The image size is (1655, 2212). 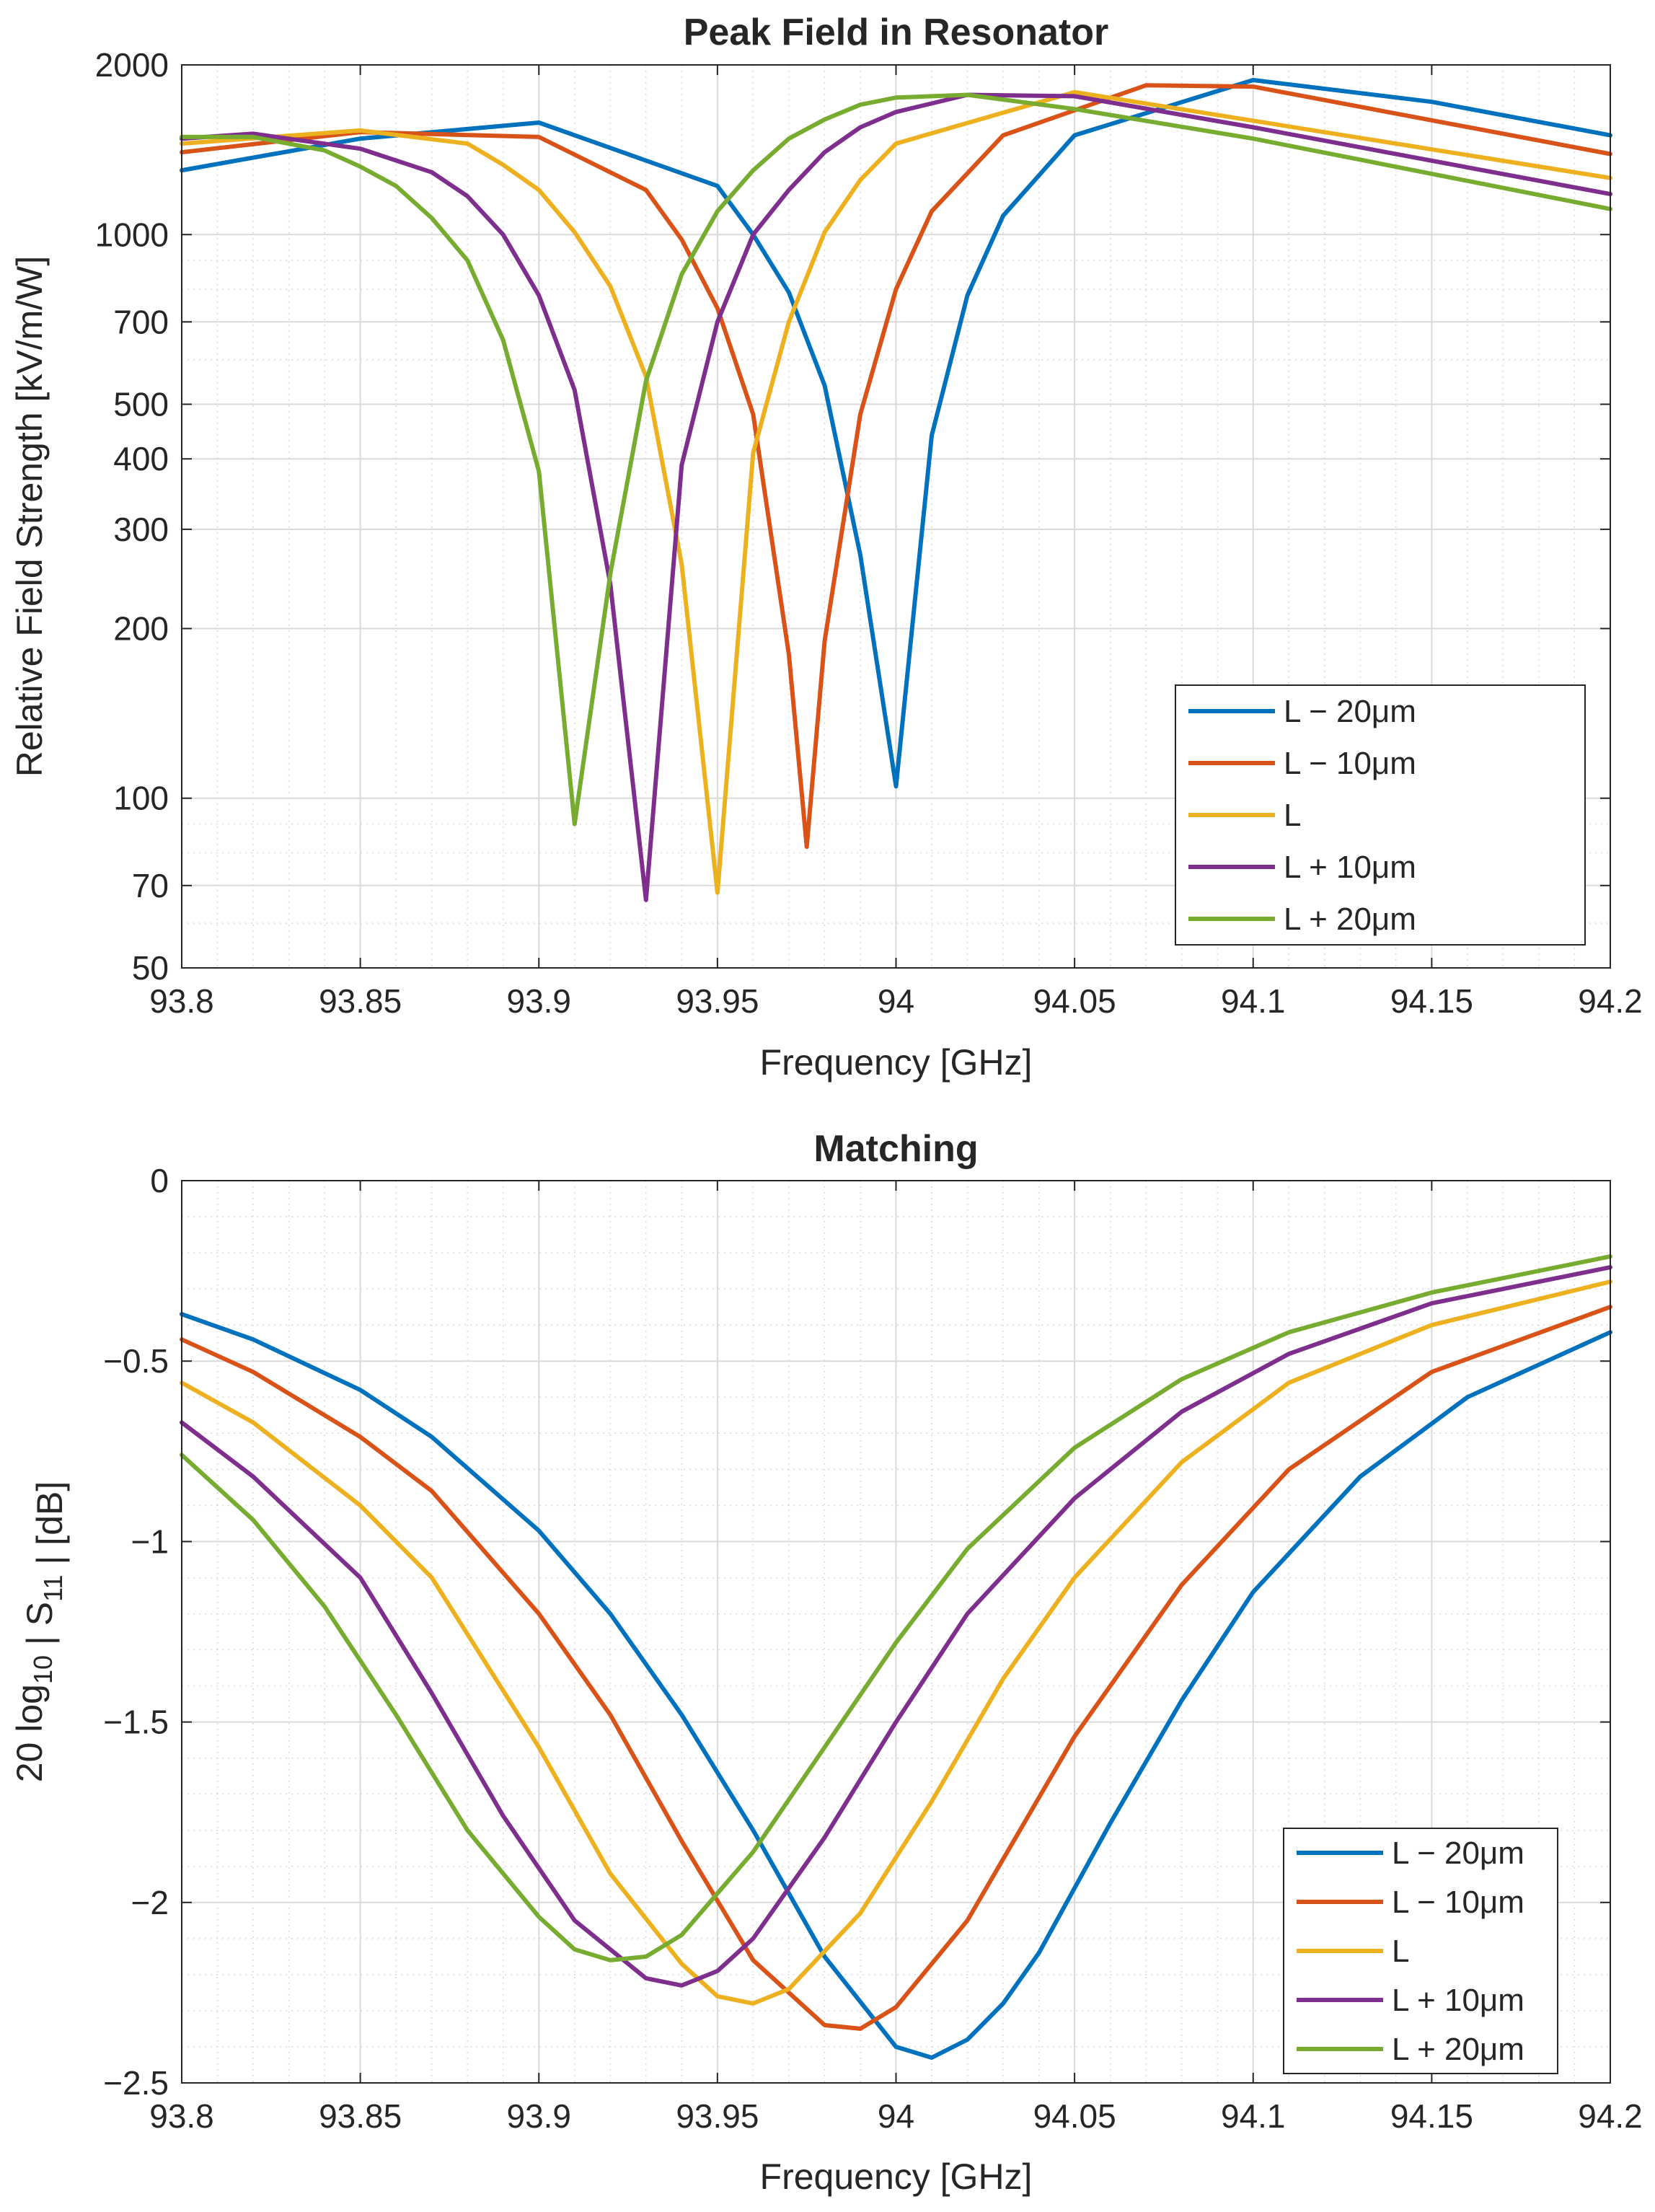 What do you see at coordinates (53, 1588) in the screenshot?
I see `y-label-subscript: 11` at bounding box center [53, 1588].